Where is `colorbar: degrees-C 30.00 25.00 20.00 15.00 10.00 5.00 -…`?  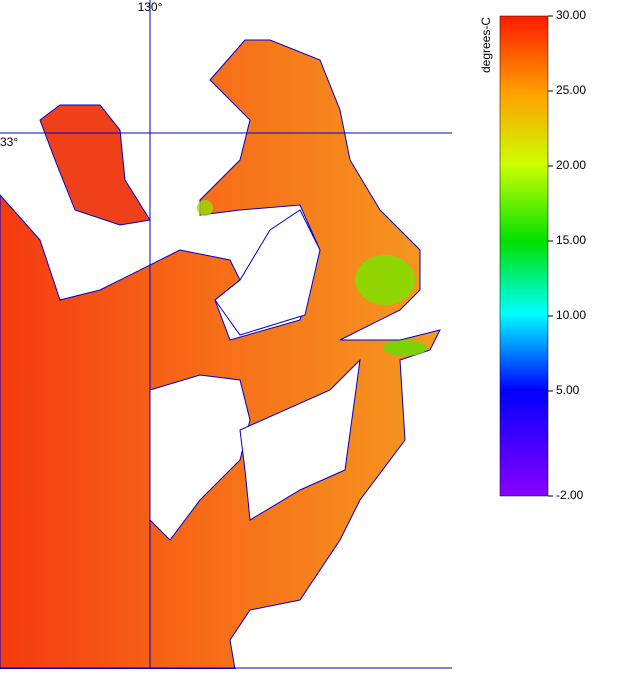
colorbar: degrees-C 30.00 25.00 20.00 15.00 10.00 5.00 -… is located at coordinates (532, 255).